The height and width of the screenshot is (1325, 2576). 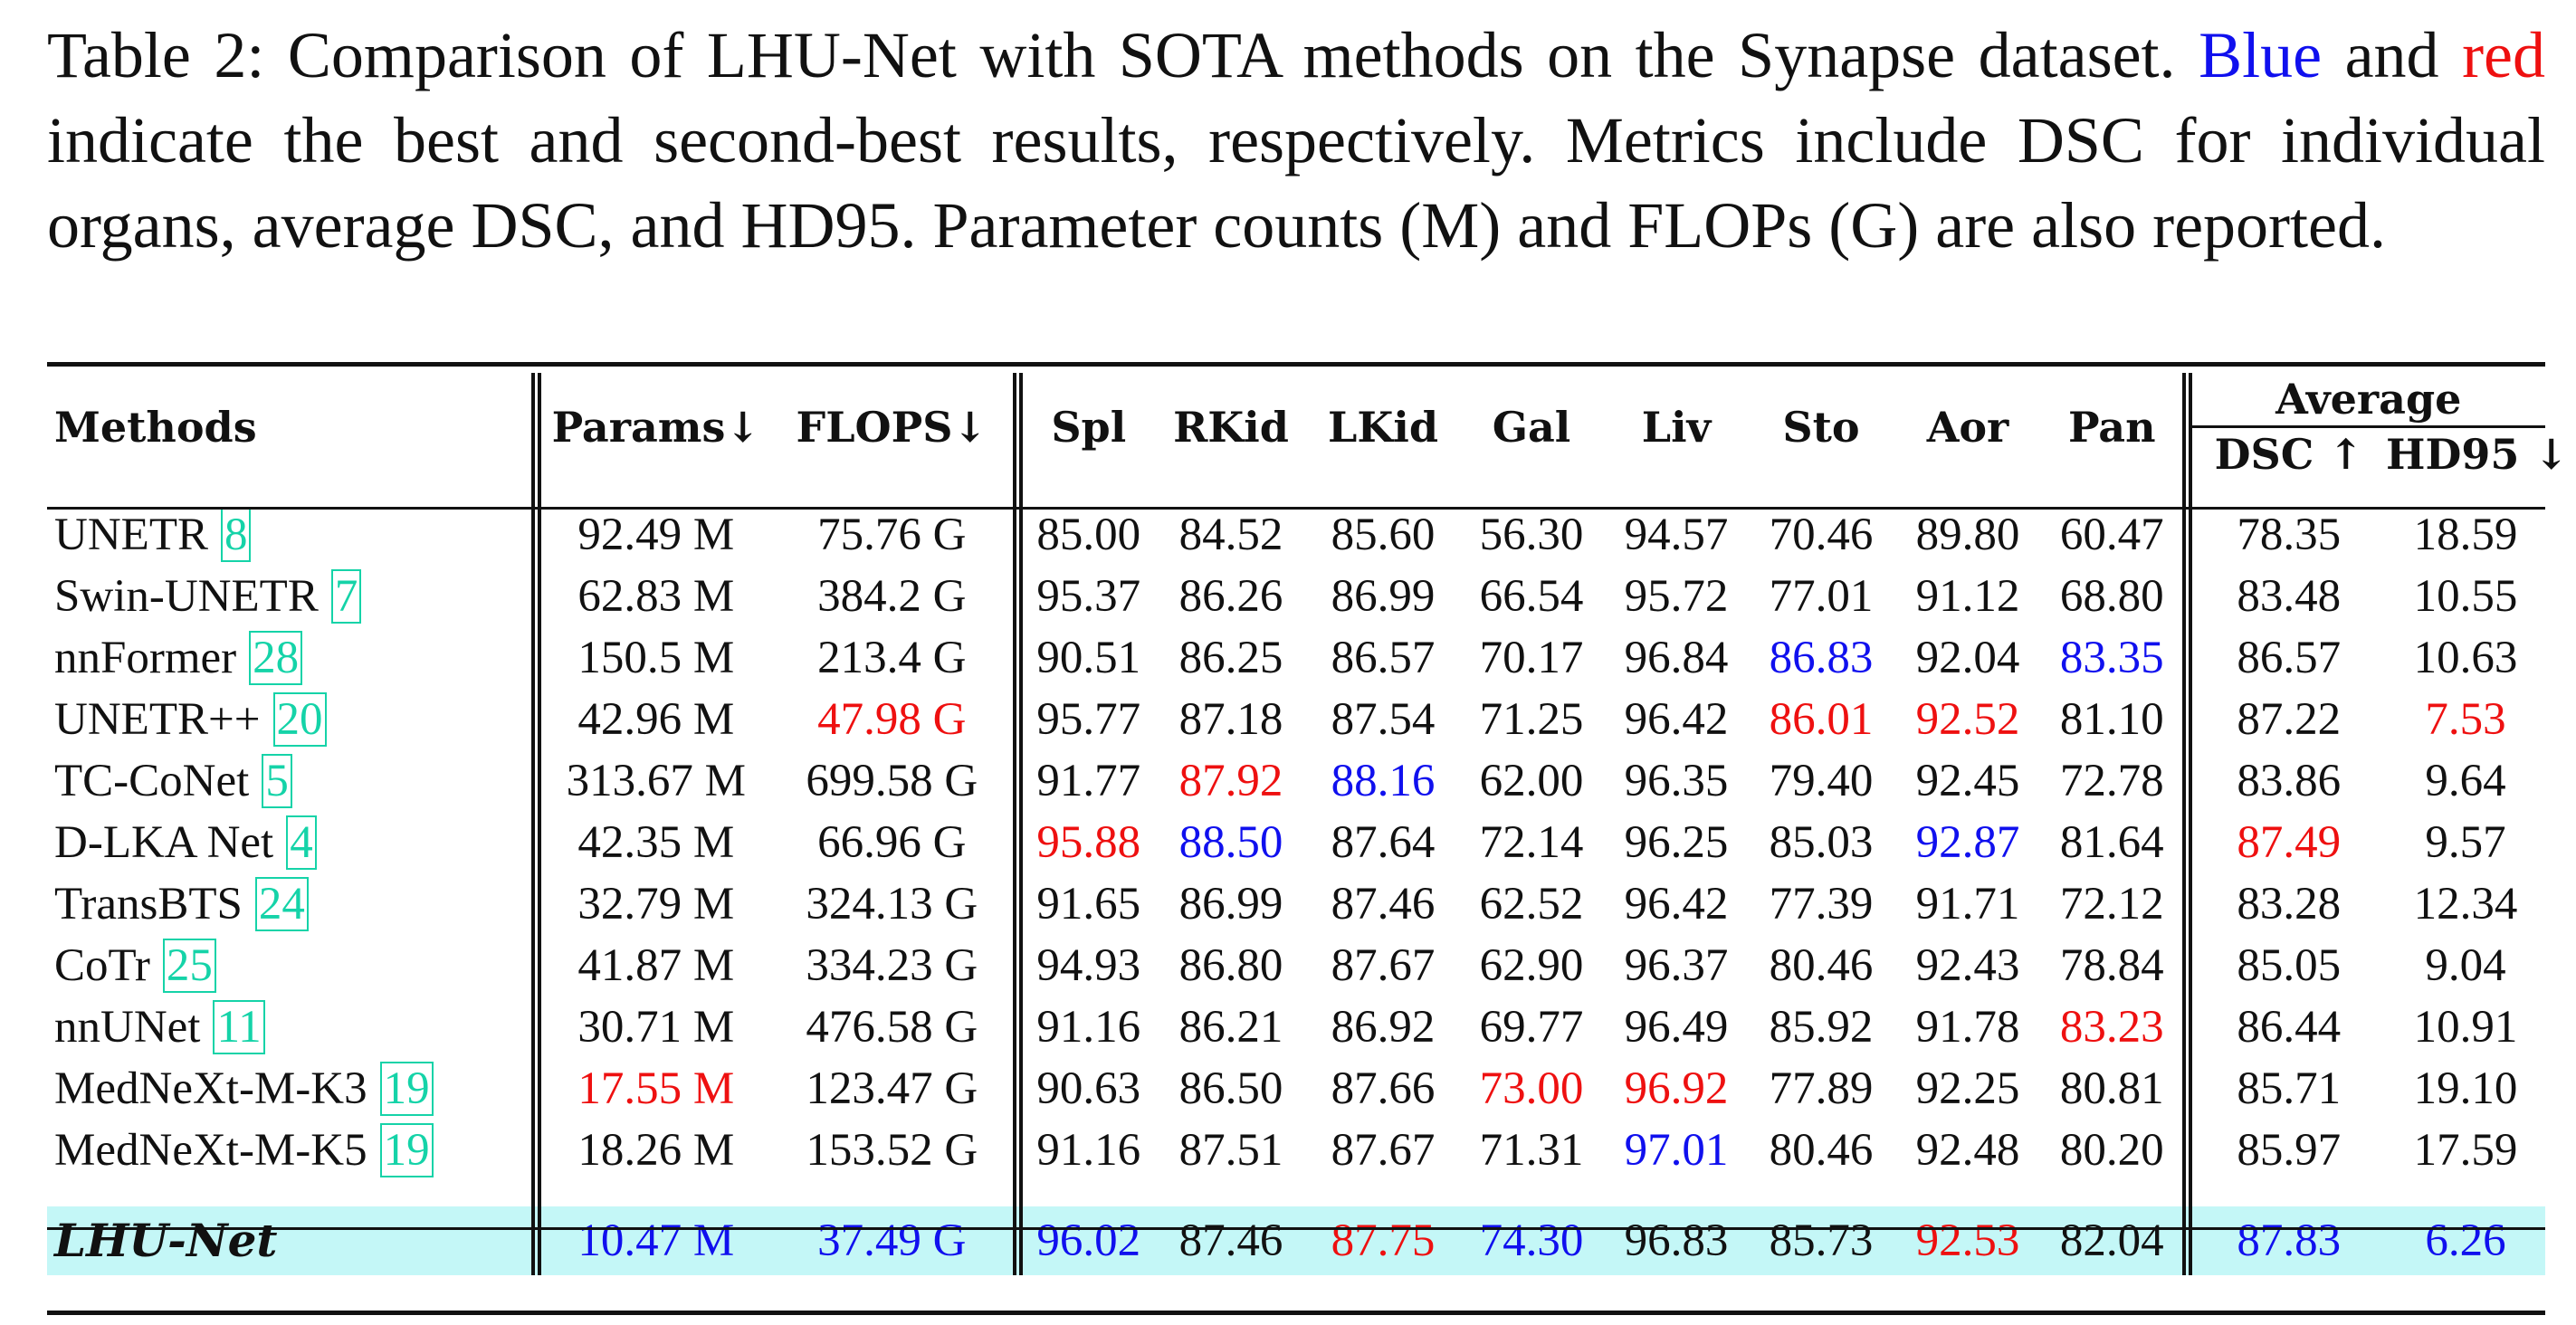 I want to click on organ-dsc-cell: 96.37, so click(x=1676, y=965).